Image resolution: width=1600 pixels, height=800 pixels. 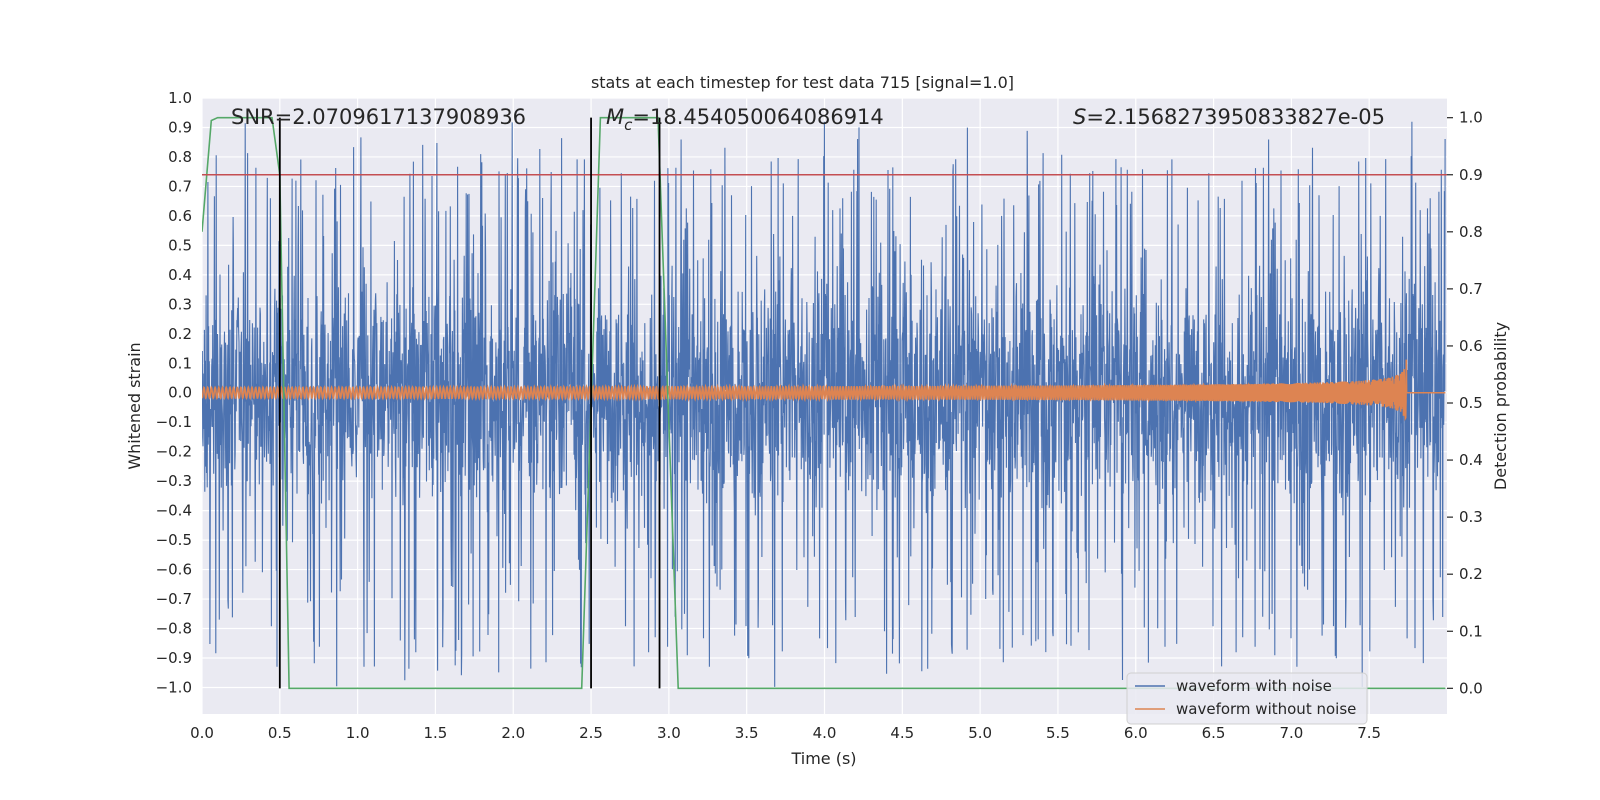 I want to click on legend-box, so click(x=1247, y=698).